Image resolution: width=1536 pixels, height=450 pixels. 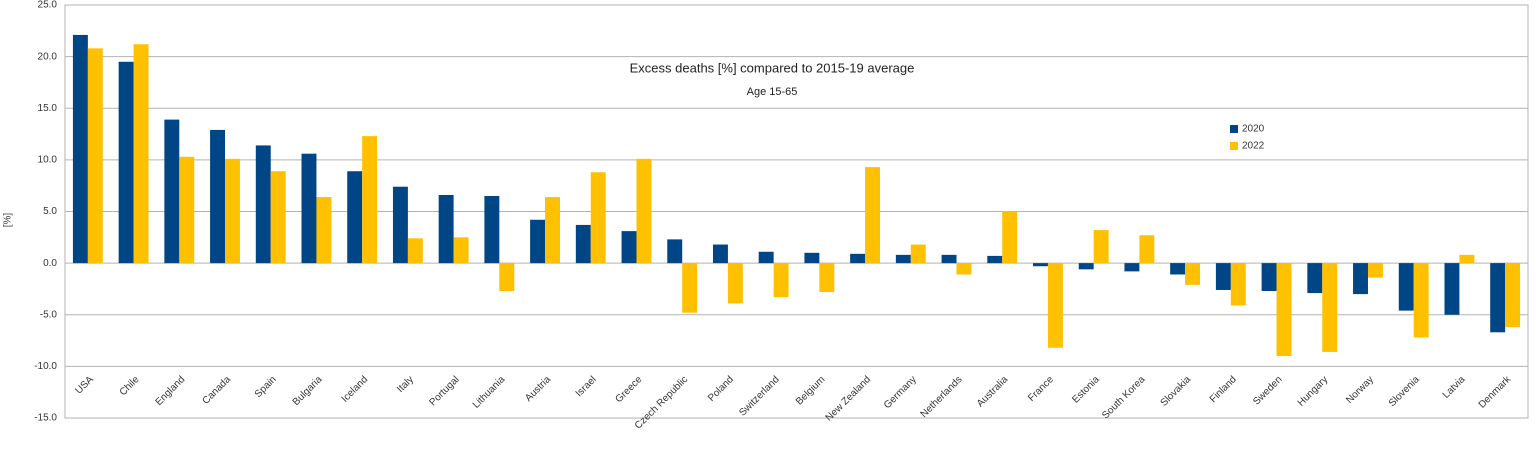 What do you see at coordinates (848, 398) in the screenshot?
I see `x-tick-label: New Zealand` at bounding box center [848, 398].